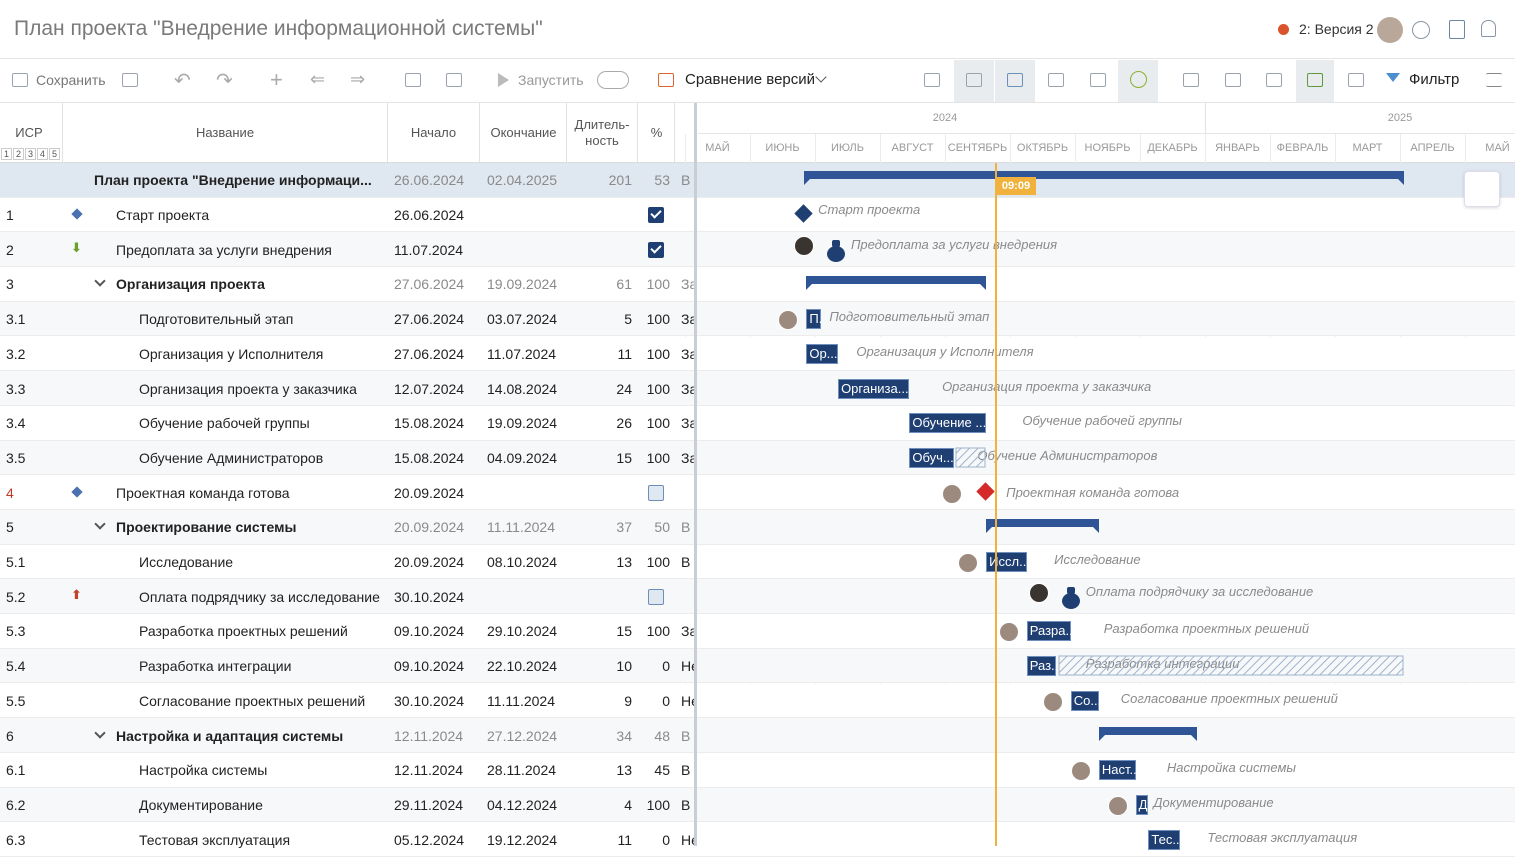 This screenshot has width=1515, height=857. What do you see at coordinates (317, 79) in the screenshot?
I see `outdent-button: ⇐` at bounding box center [317, 79].